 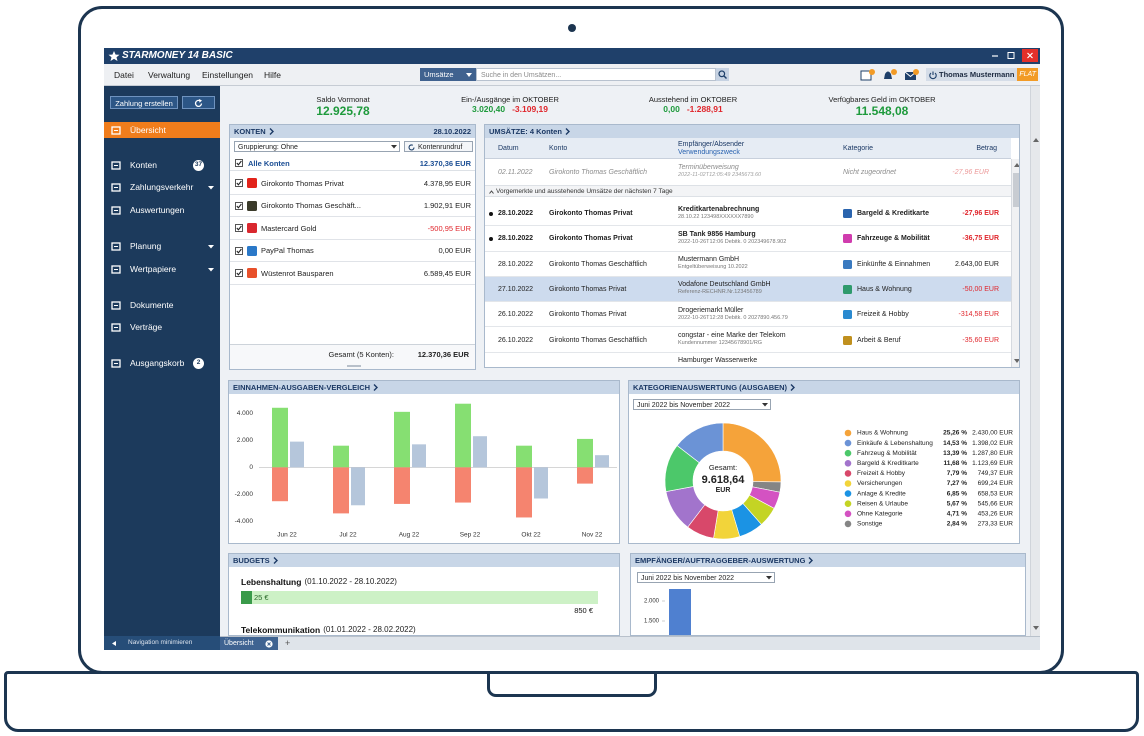 What do you see at coordinates (162, 187) in the screenshot?
I see `nav-item: Zahlungsverkehr` at bounding box center [162, 187].